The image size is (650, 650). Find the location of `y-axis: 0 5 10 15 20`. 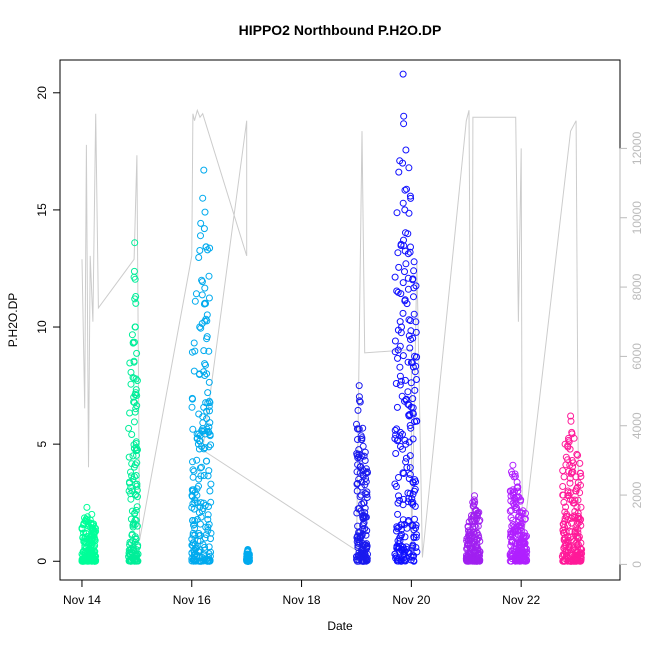

y-axis: 0 5 10 15 20 is located at coordinates (48, 325).